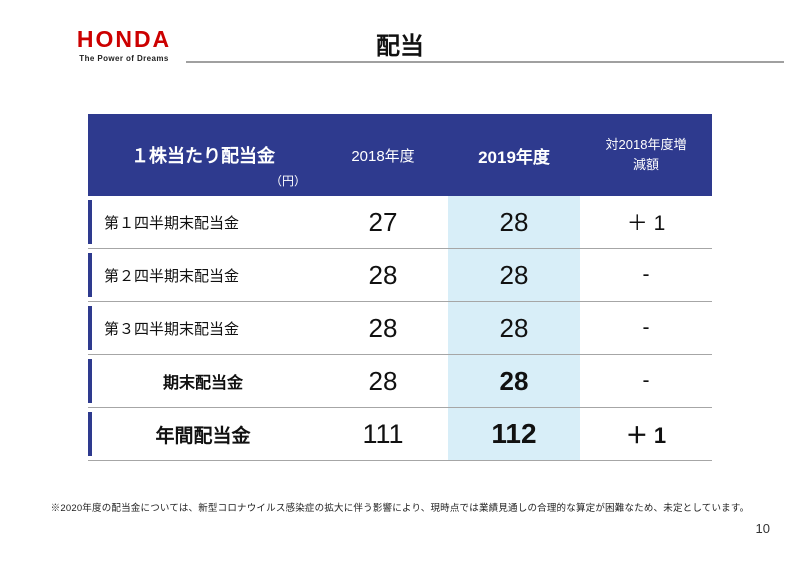 This screenshot has height=566, width=800. I want to click on row-label: 期末配当金, so click(203, 381).